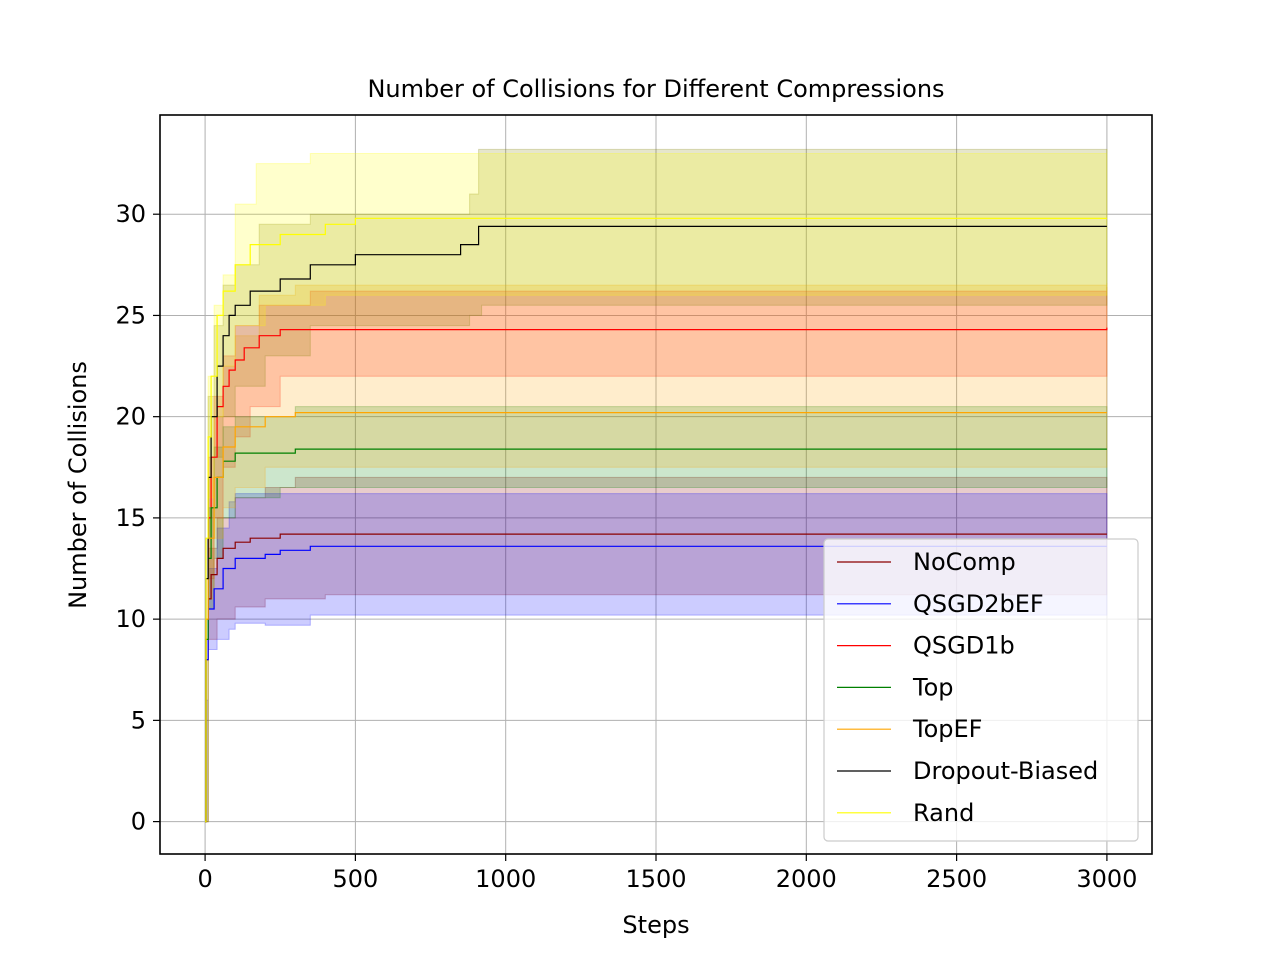 The image size is (1280, 960). I want to click on x-tick-label: 0, so click(204, 879).